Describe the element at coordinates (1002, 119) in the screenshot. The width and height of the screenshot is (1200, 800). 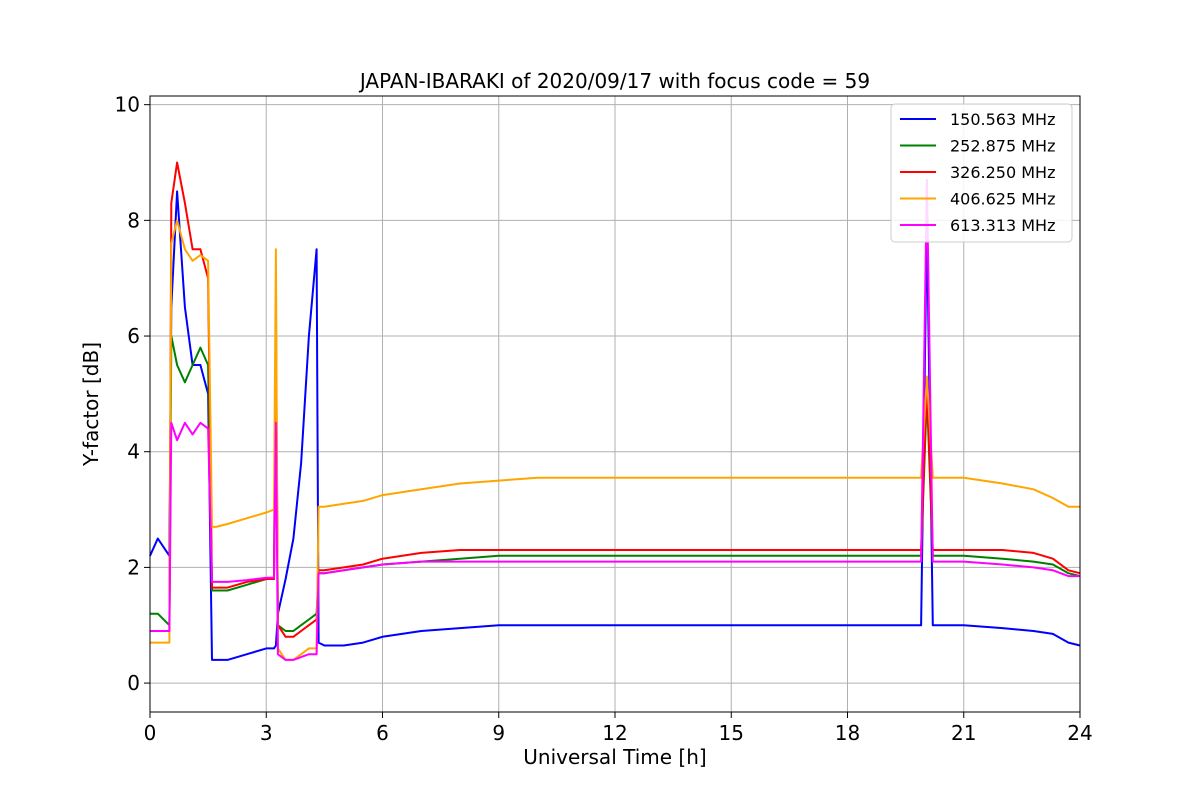
I see `legend-label-0: 150.563 MHz` at that location.